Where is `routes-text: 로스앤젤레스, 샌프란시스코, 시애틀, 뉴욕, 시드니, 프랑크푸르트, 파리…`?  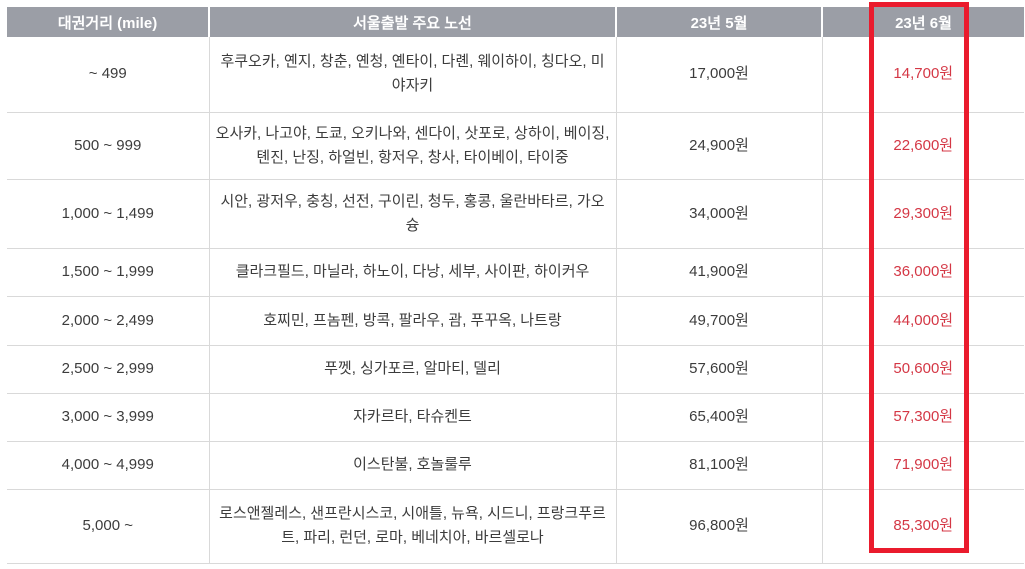 routes-text: 로스앤젤레스, 샌프란시스코, 시애틀, 뉴욕, 시드니, 프랑크푸르트, 파리… is located at coordinates (412, 525).